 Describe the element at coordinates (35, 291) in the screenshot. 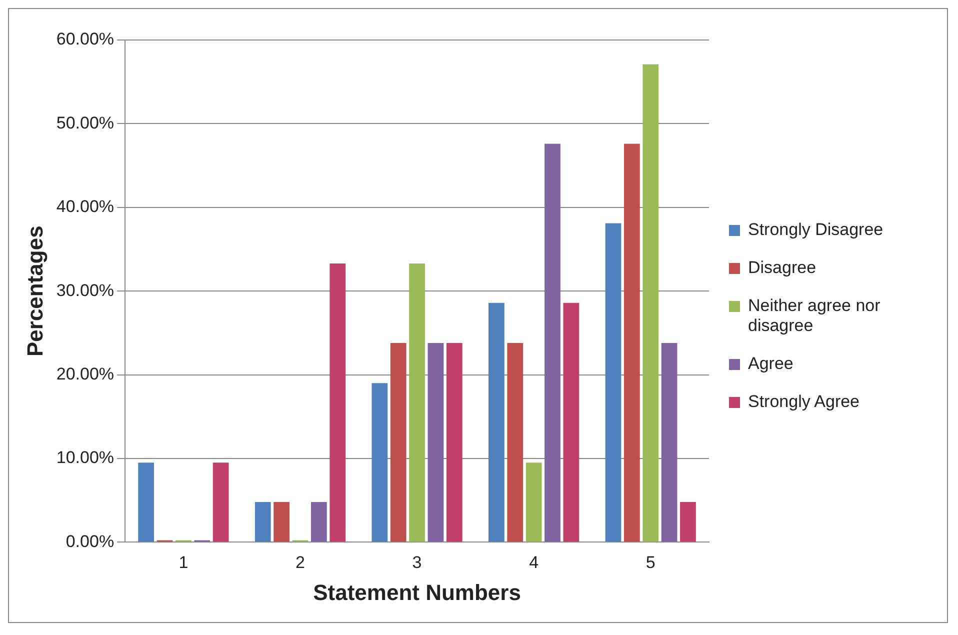

I see `y-axis-title: Percentages` at that location.